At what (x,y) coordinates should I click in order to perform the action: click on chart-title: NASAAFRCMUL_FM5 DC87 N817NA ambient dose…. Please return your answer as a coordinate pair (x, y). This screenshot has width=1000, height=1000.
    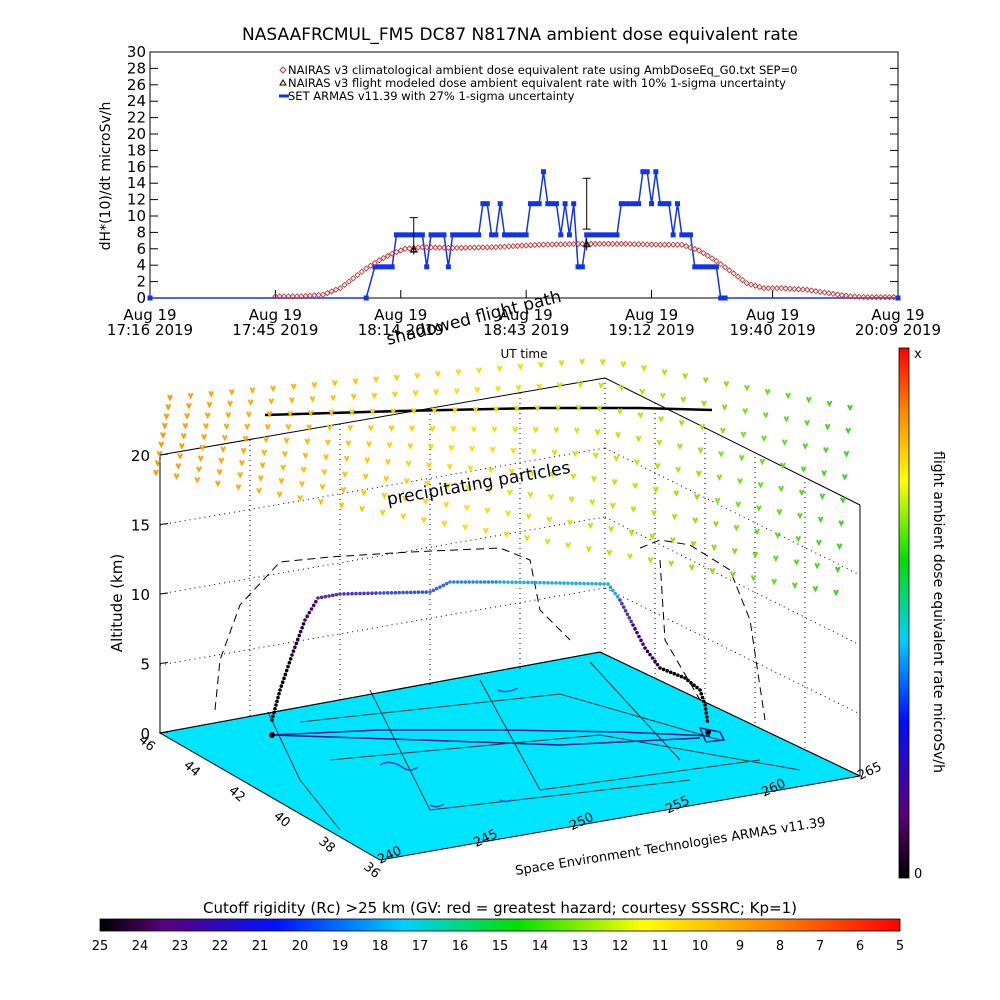
    Looking at the image, I should click on (520, 35).